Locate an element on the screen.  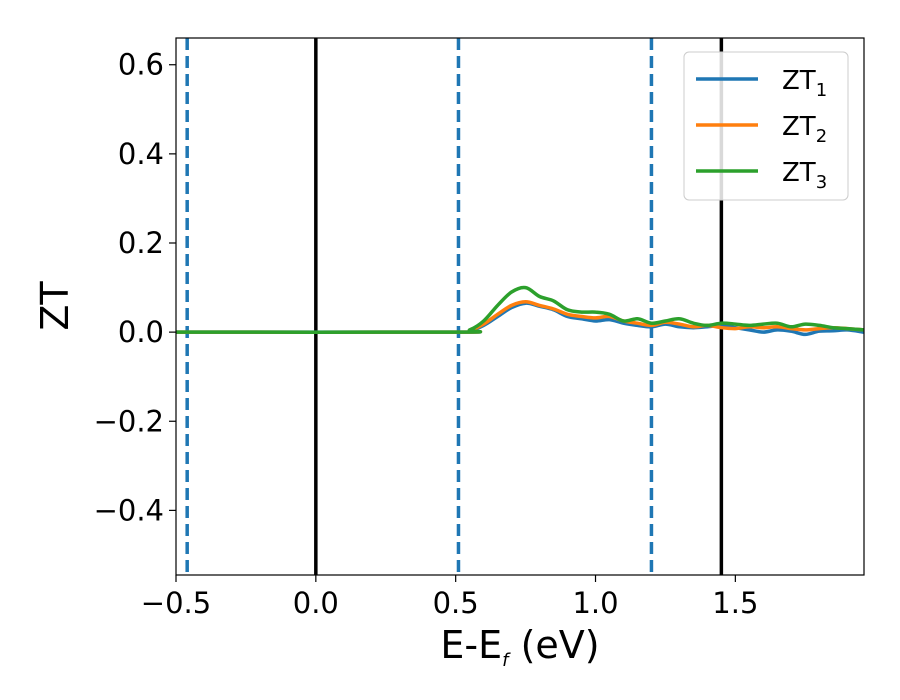
x-axis-title-unit: (eV) is located at coordinates (553, 645).